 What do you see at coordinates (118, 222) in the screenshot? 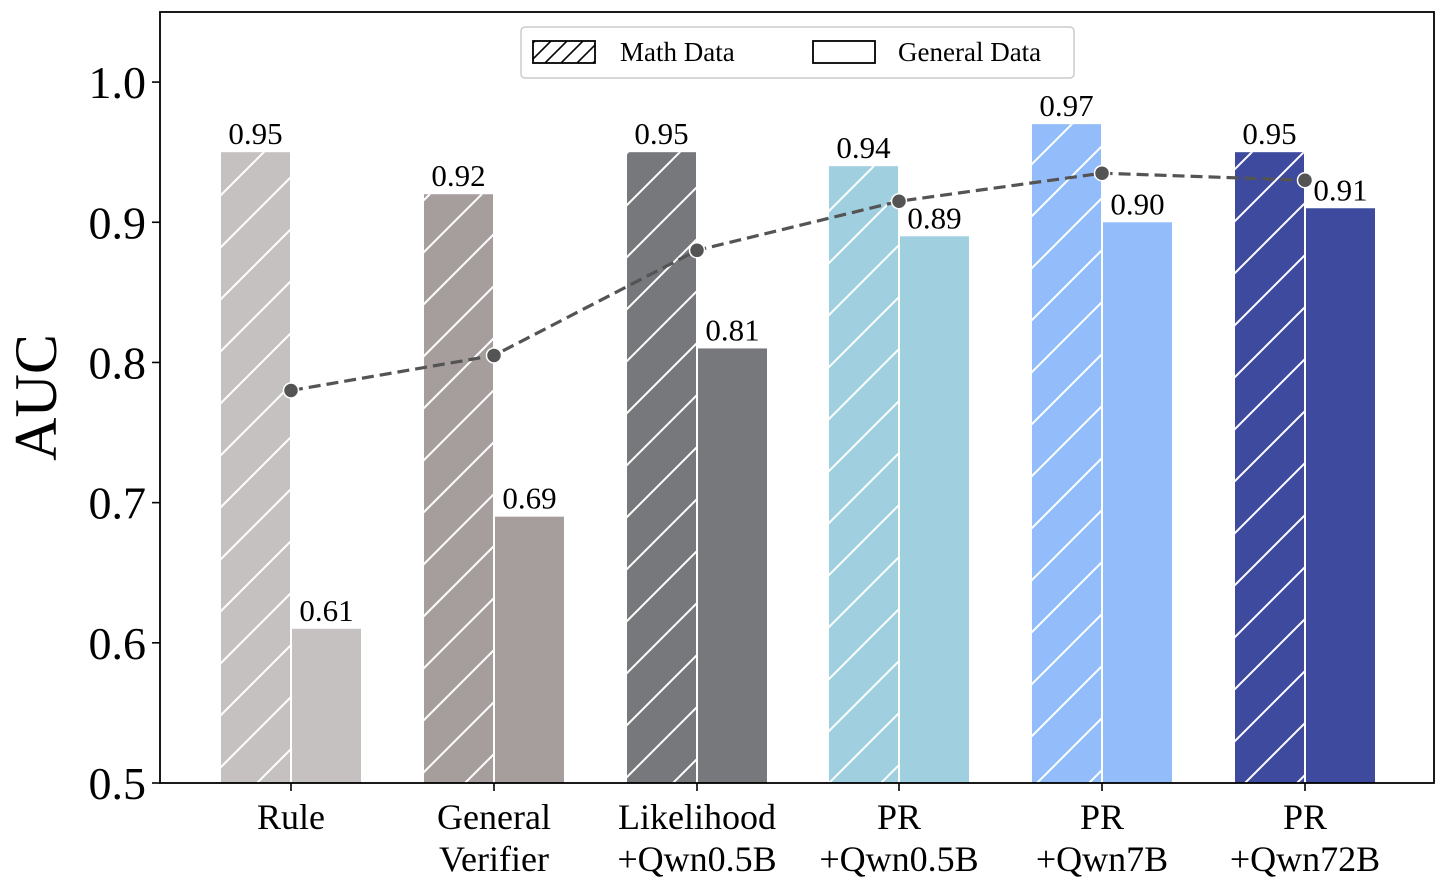
I see `y-tick-label-4: 0.9` at bounding box center [118, 222].